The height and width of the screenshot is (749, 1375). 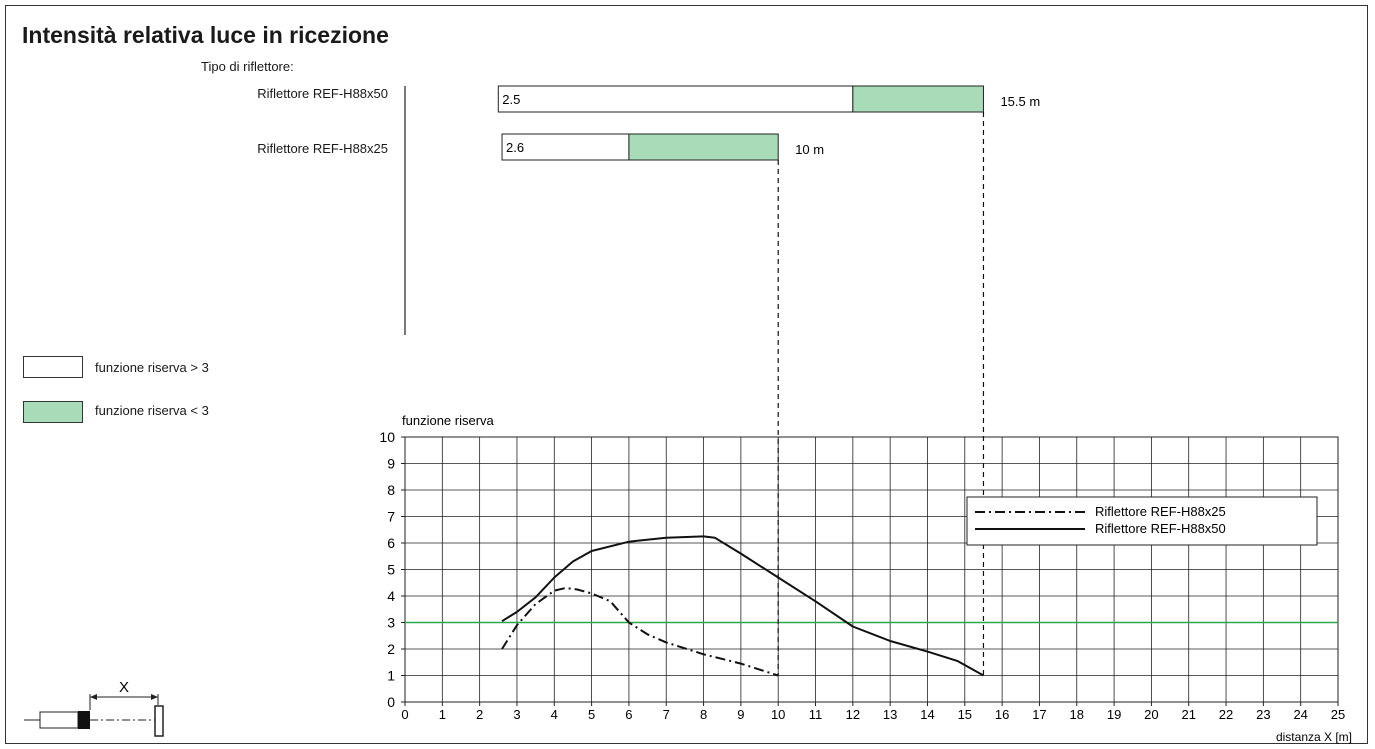 What do you see at coordinates (391, 517) in the screenshot?
I see `y-tick-label: 7` at bounding box center [391, 517].